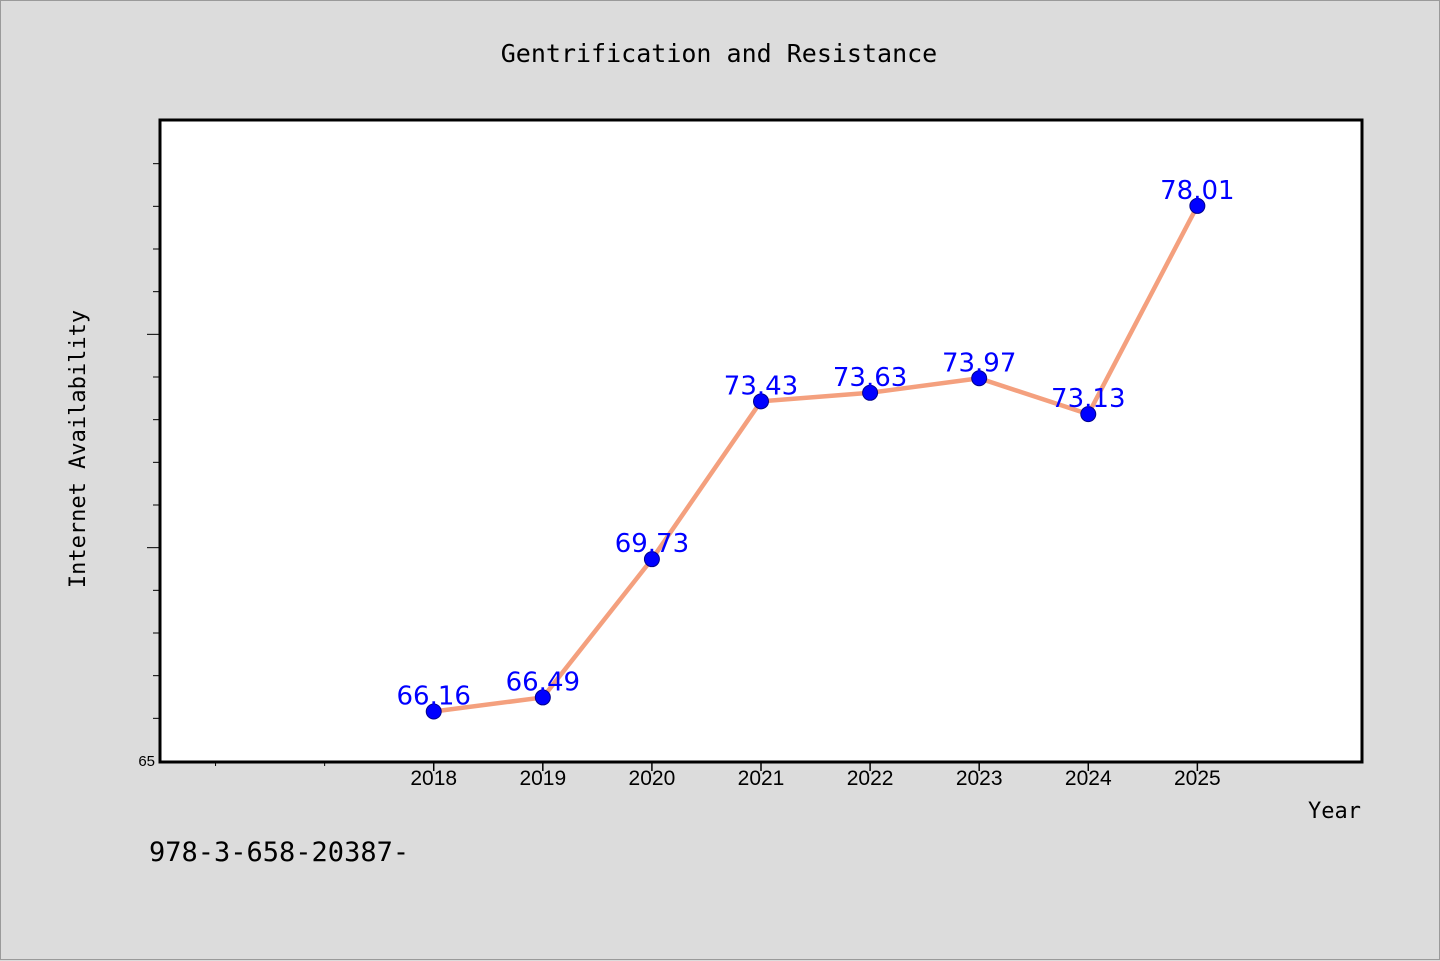  What do you see at coordinates (718, 775) in the screenshot?
I see `x-axis-ticks: 2018 2019 2020 2021 2022 2023 2024 2025` at bounding box center [718, 775].